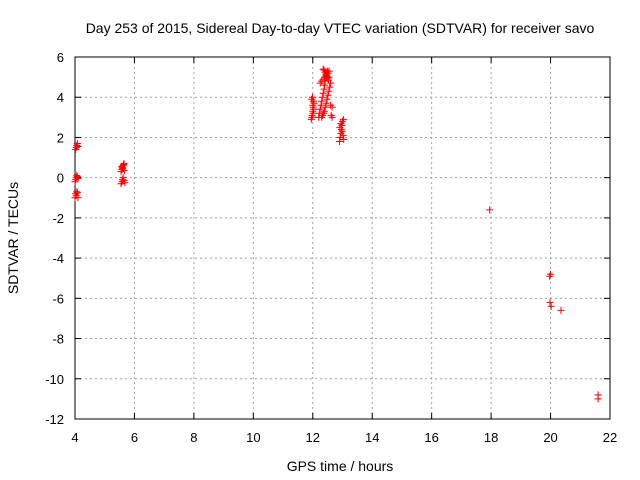  What do you see at coordinates (60, 97) in the screenshot?
I see `y-tick-label: 4` at bounding box center [60, 97].